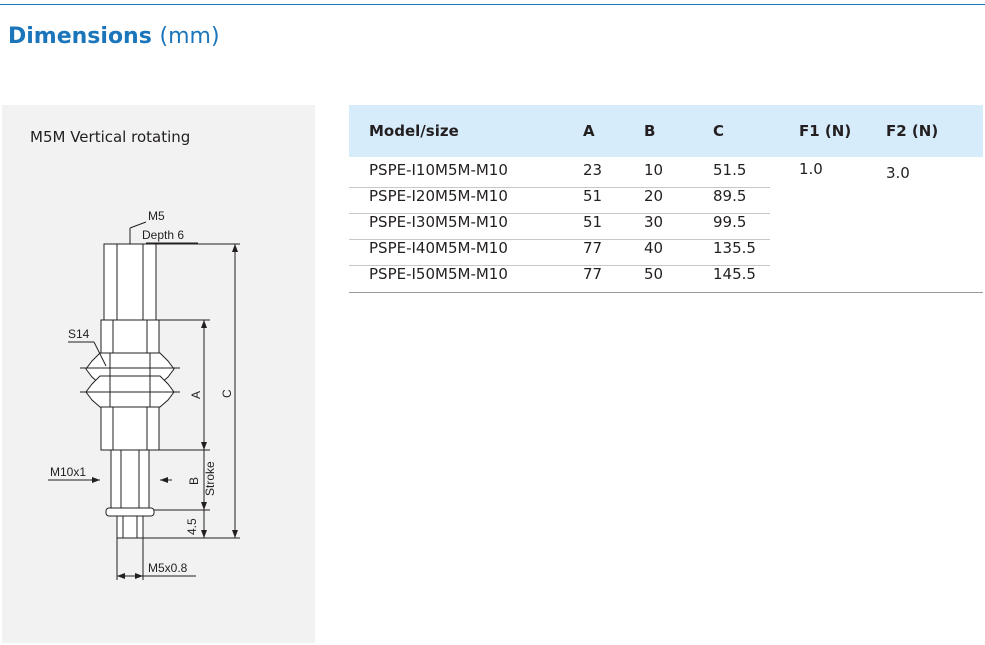 This screenshot has width=985, height=645. I want to click on drawing-caption: M5M Vertical rotating, so click(110, 137).